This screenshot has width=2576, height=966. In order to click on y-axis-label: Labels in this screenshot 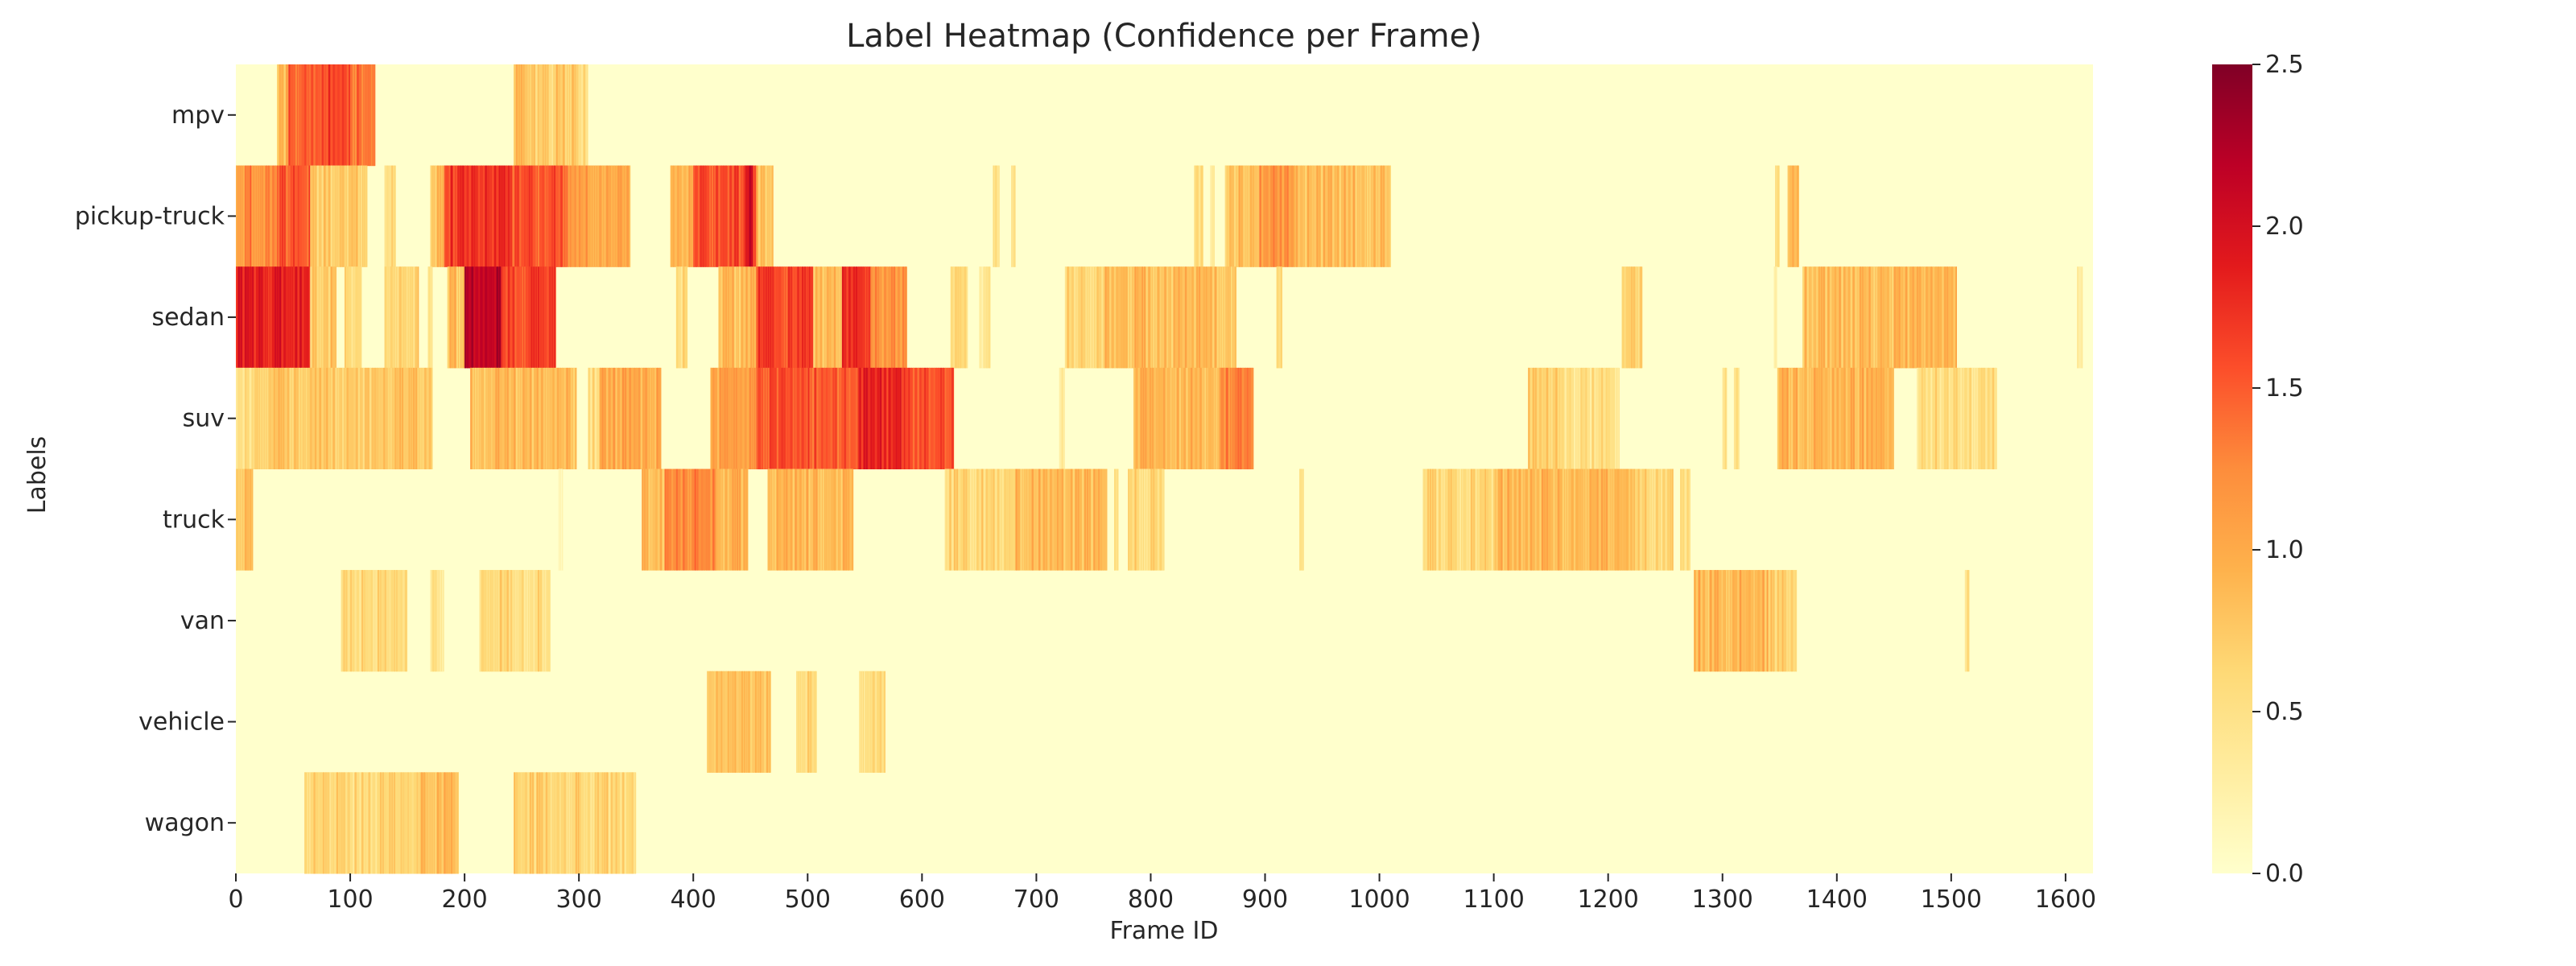, I will do `click(37, 475)`.